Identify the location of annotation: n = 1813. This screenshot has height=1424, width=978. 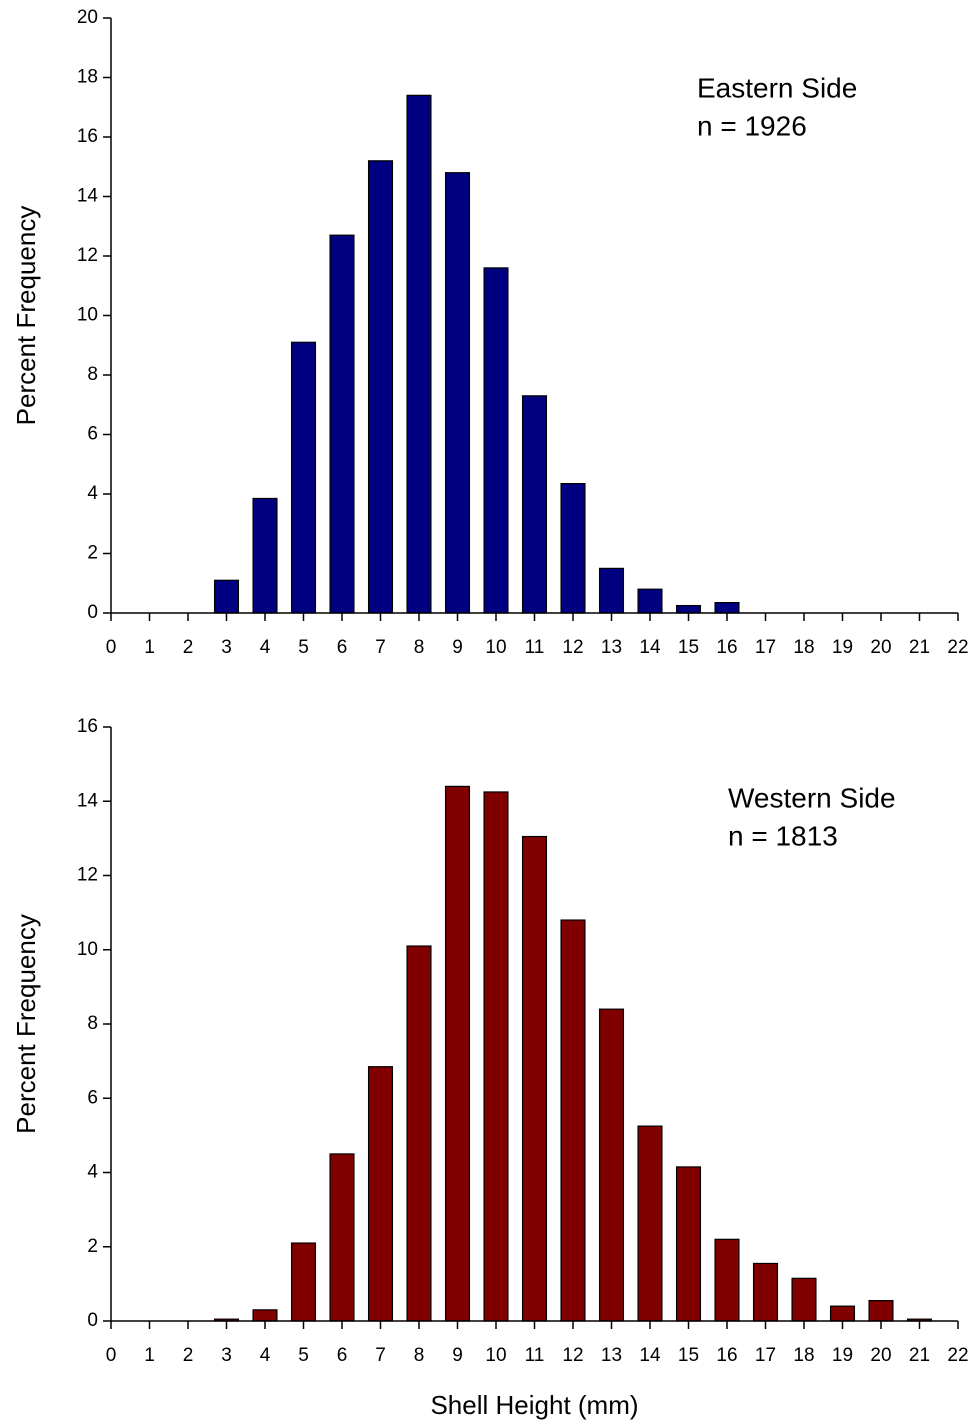
(783, 835).